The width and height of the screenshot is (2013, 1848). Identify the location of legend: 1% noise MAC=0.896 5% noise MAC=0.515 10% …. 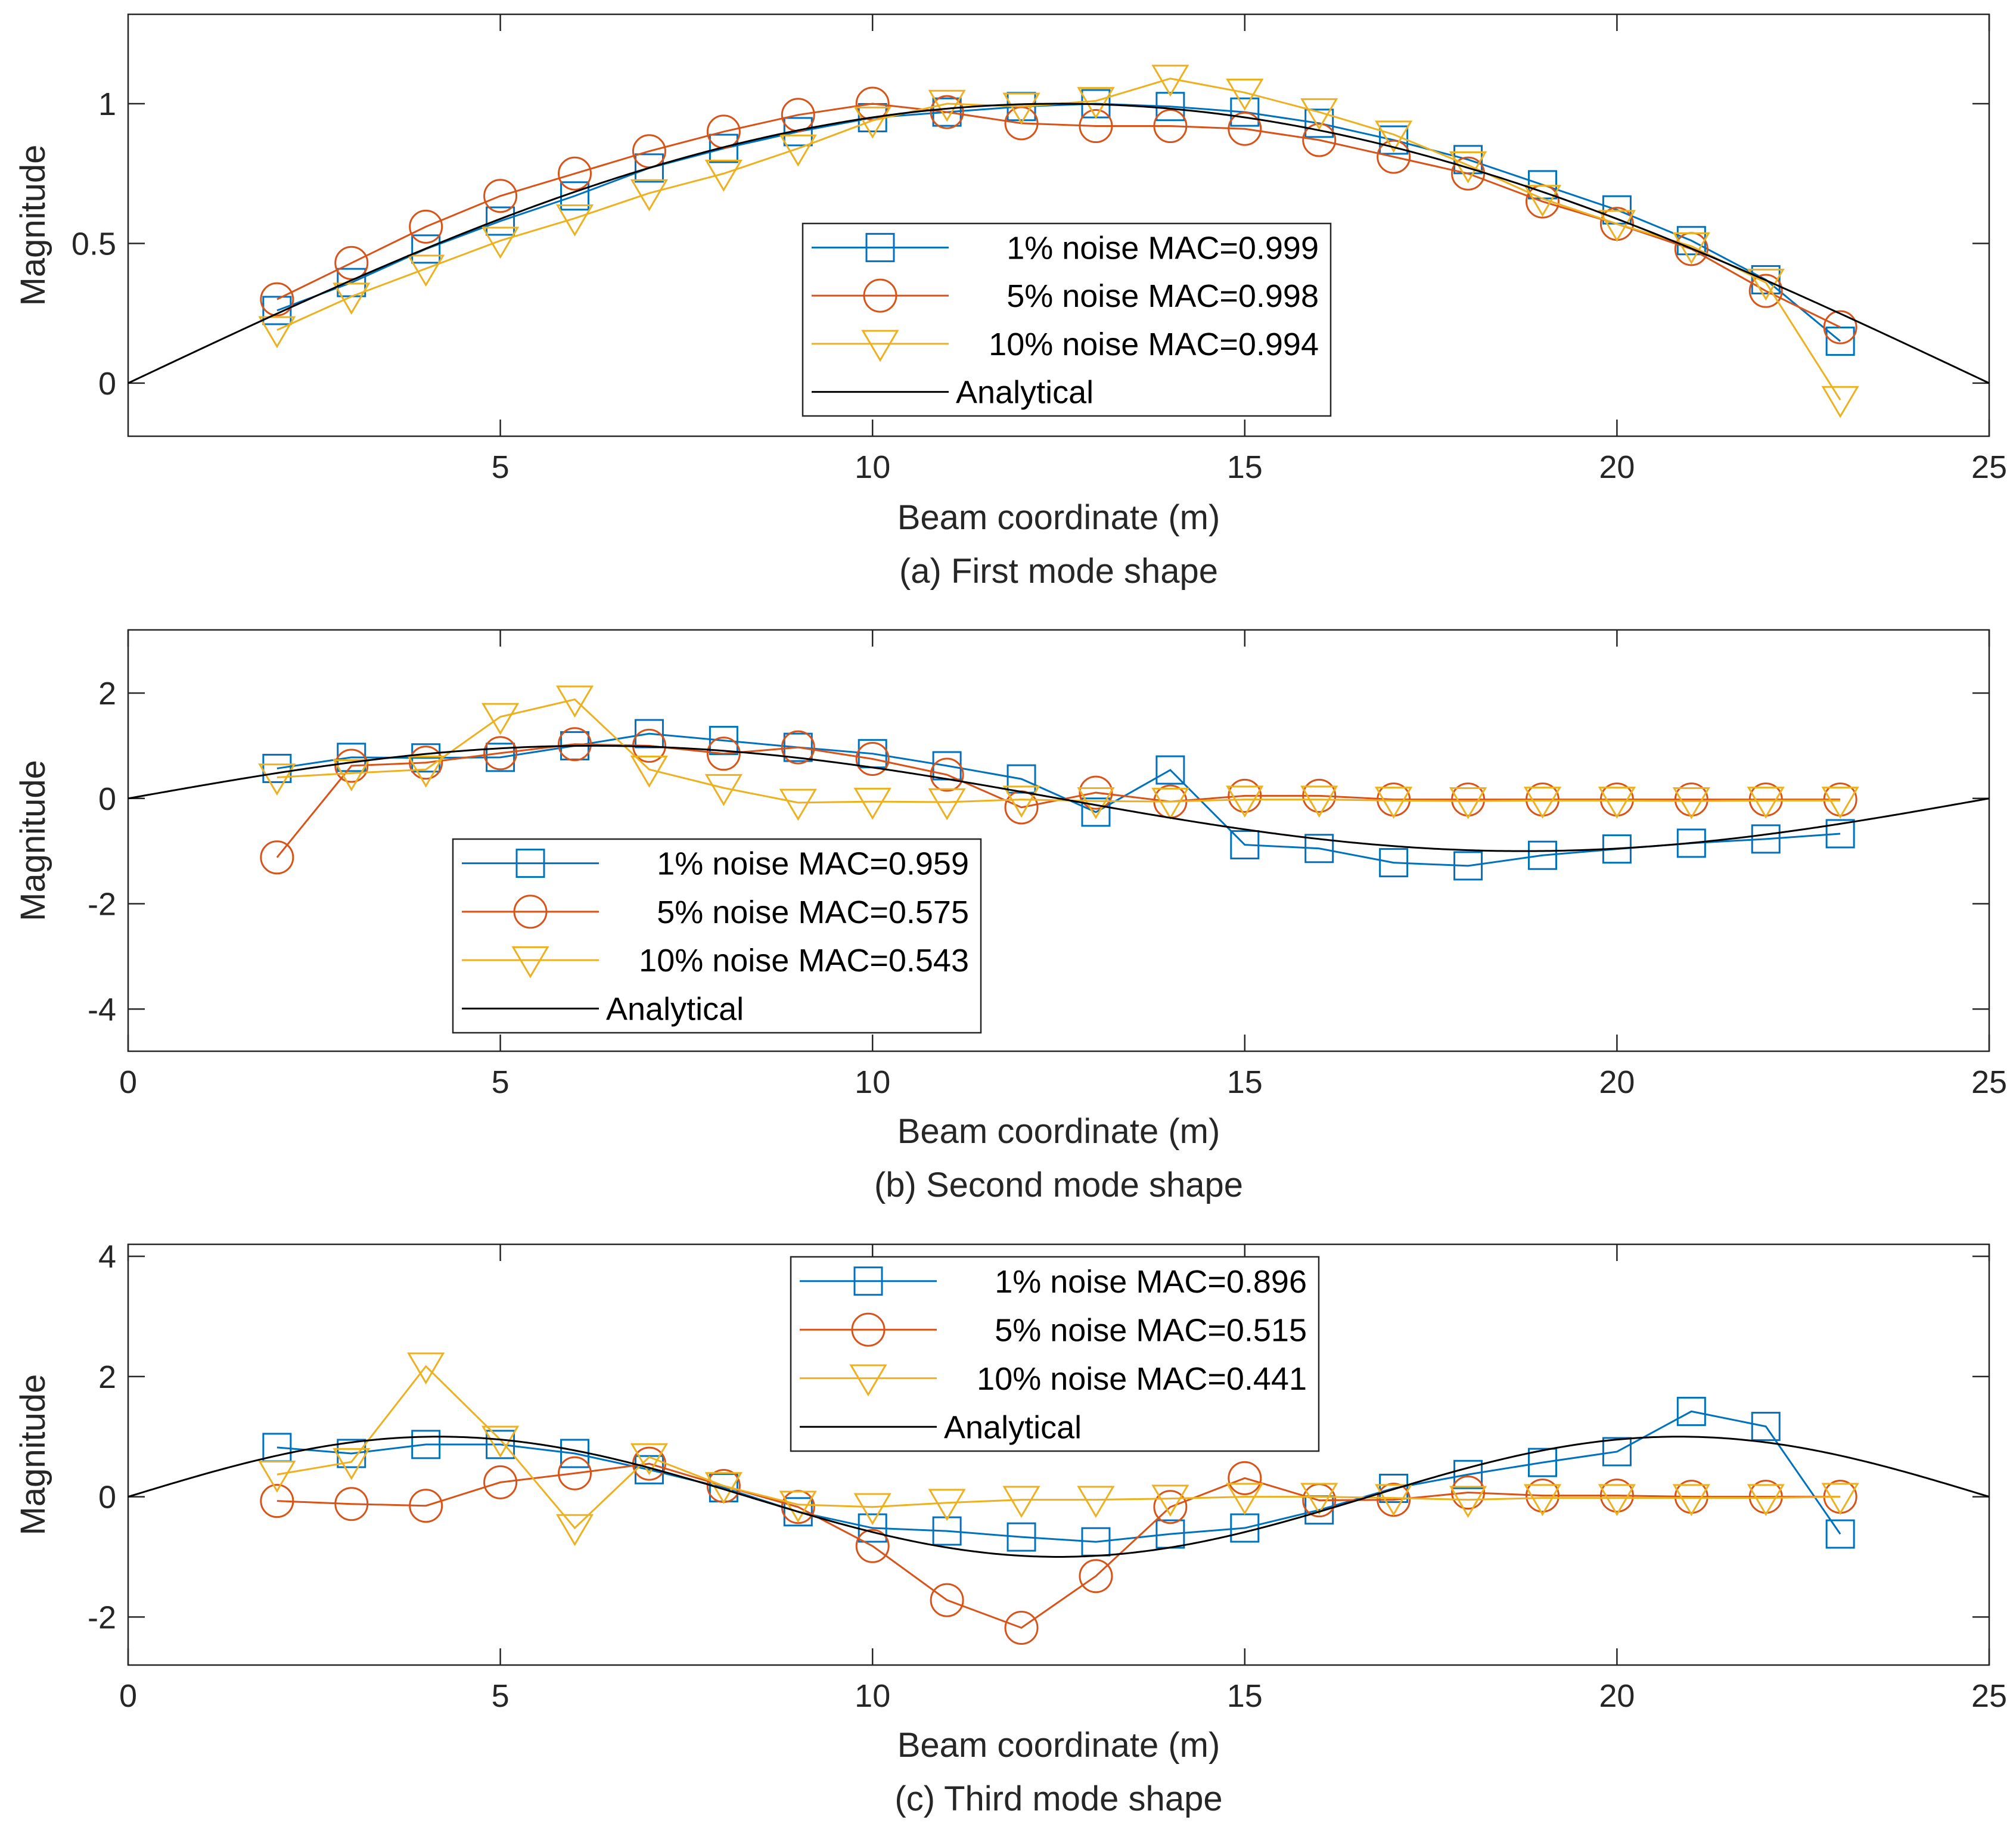
(1055, 1354).